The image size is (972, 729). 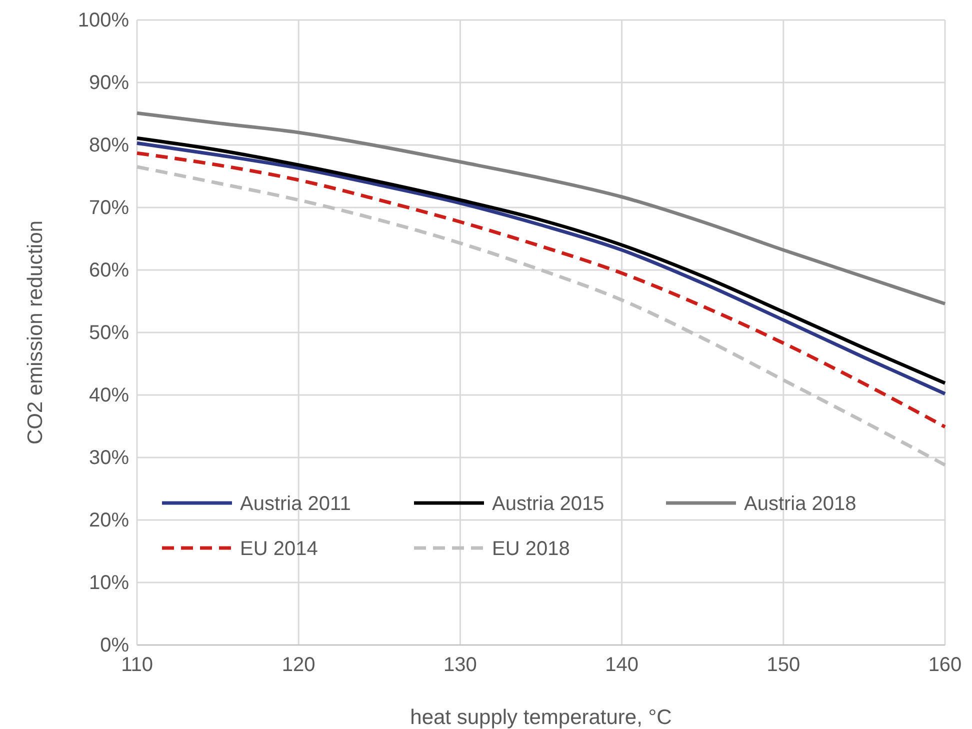 I want to click on legend-label: EU 2014, so click(x=279, y=549).